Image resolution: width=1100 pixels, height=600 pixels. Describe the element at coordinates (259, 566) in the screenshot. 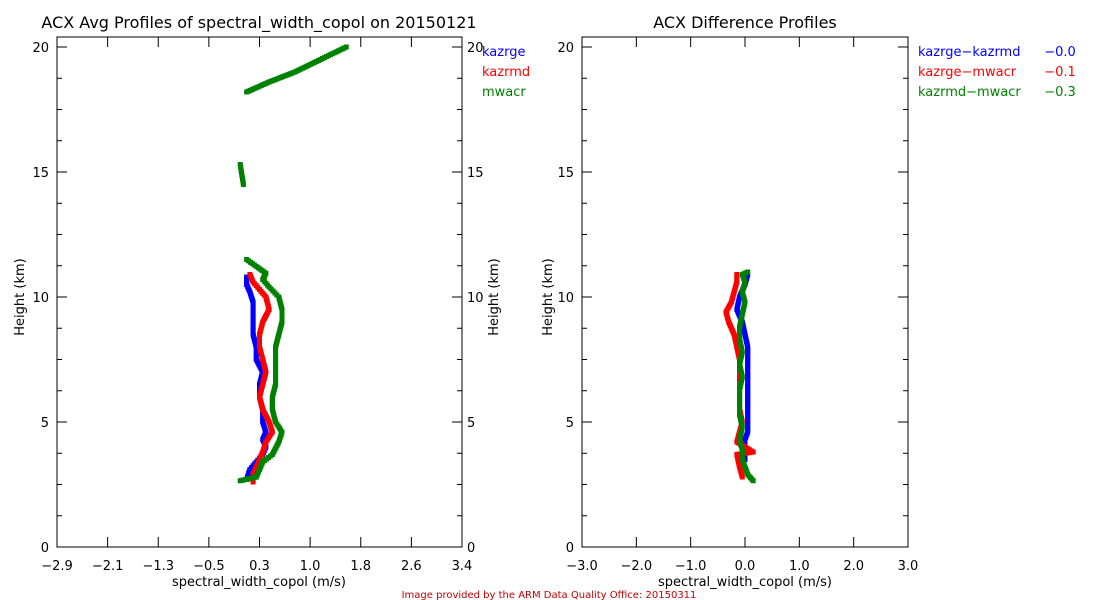

I see `x-tick-label: 0.3` at that location.